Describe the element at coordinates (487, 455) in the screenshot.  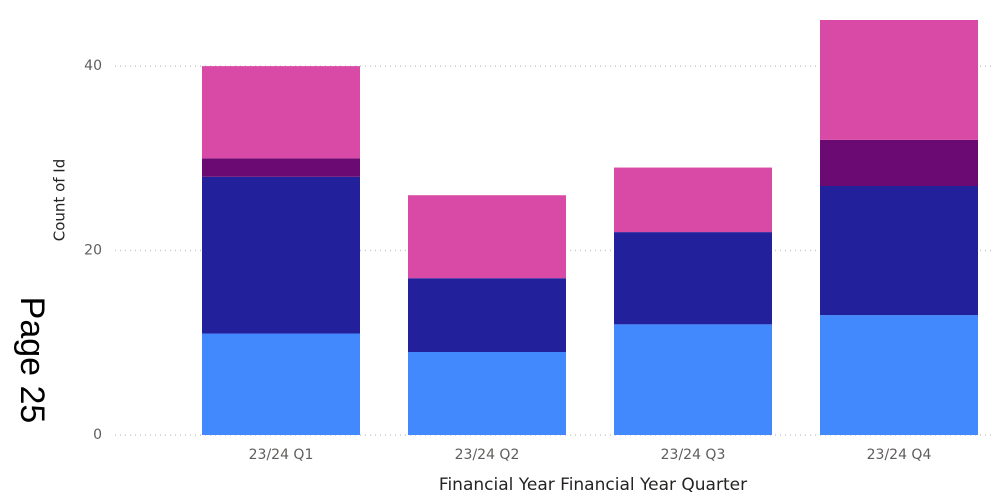
I see `x-tick-label: 23/24 Q2` at that location.